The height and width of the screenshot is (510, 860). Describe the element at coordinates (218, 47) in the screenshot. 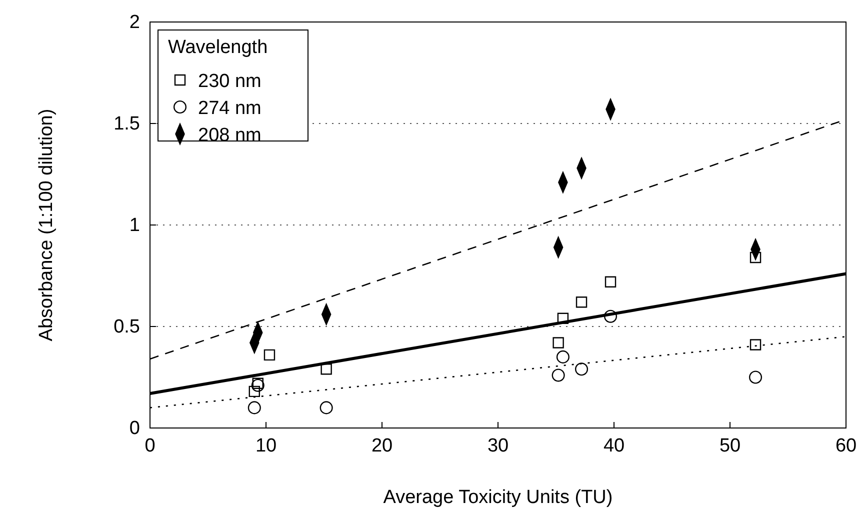

I see `legend-title: Wavelength` at that location.